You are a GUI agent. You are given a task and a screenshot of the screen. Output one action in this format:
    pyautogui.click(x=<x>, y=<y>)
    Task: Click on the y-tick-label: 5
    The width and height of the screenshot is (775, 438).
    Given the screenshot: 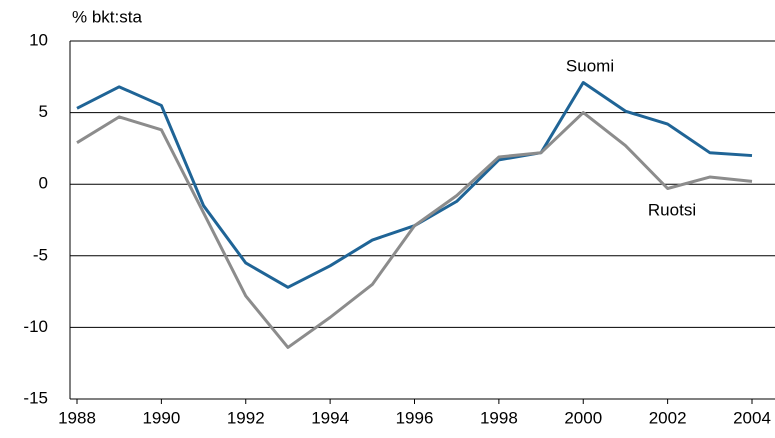 What is the action you would take?
    pyautogui.click(x=43, y=111)
    